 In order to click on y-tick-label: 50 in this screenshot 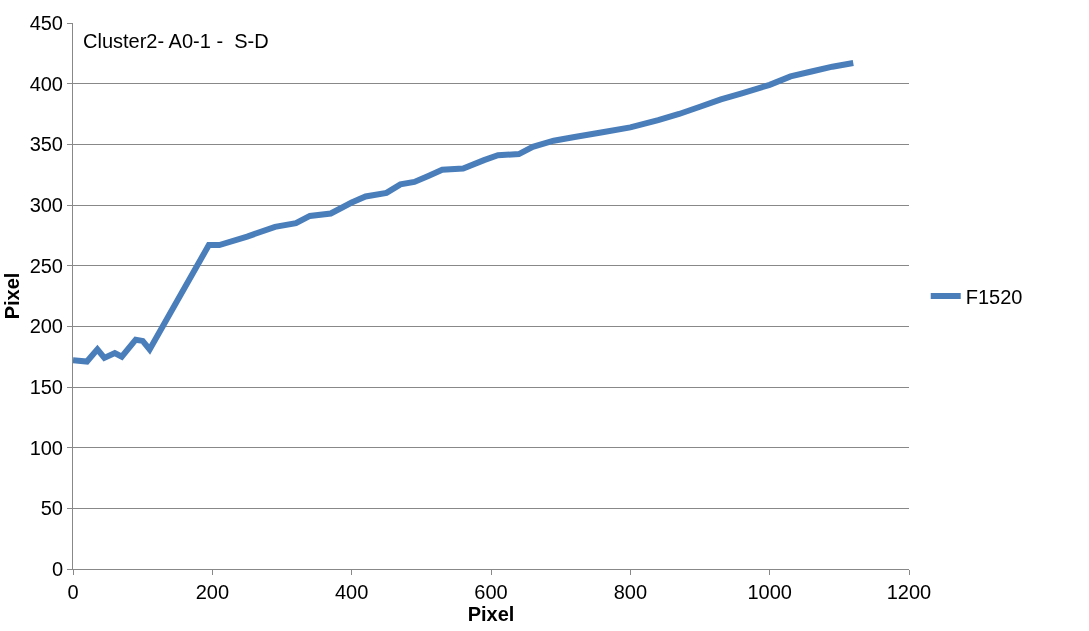, I will do `click(51, 508)`.